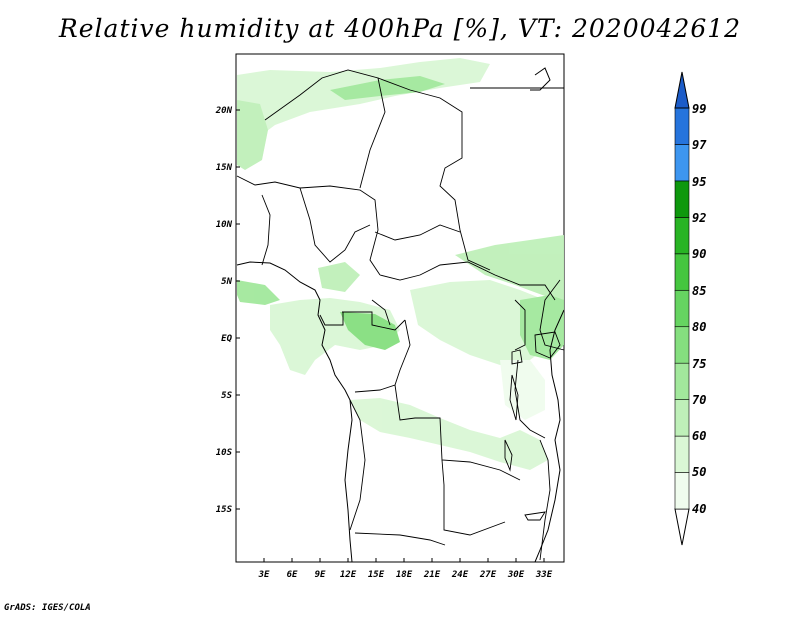 This screenshot has height=618, width=800. I want to click on colorbar-label: 40, so click(699, 509).